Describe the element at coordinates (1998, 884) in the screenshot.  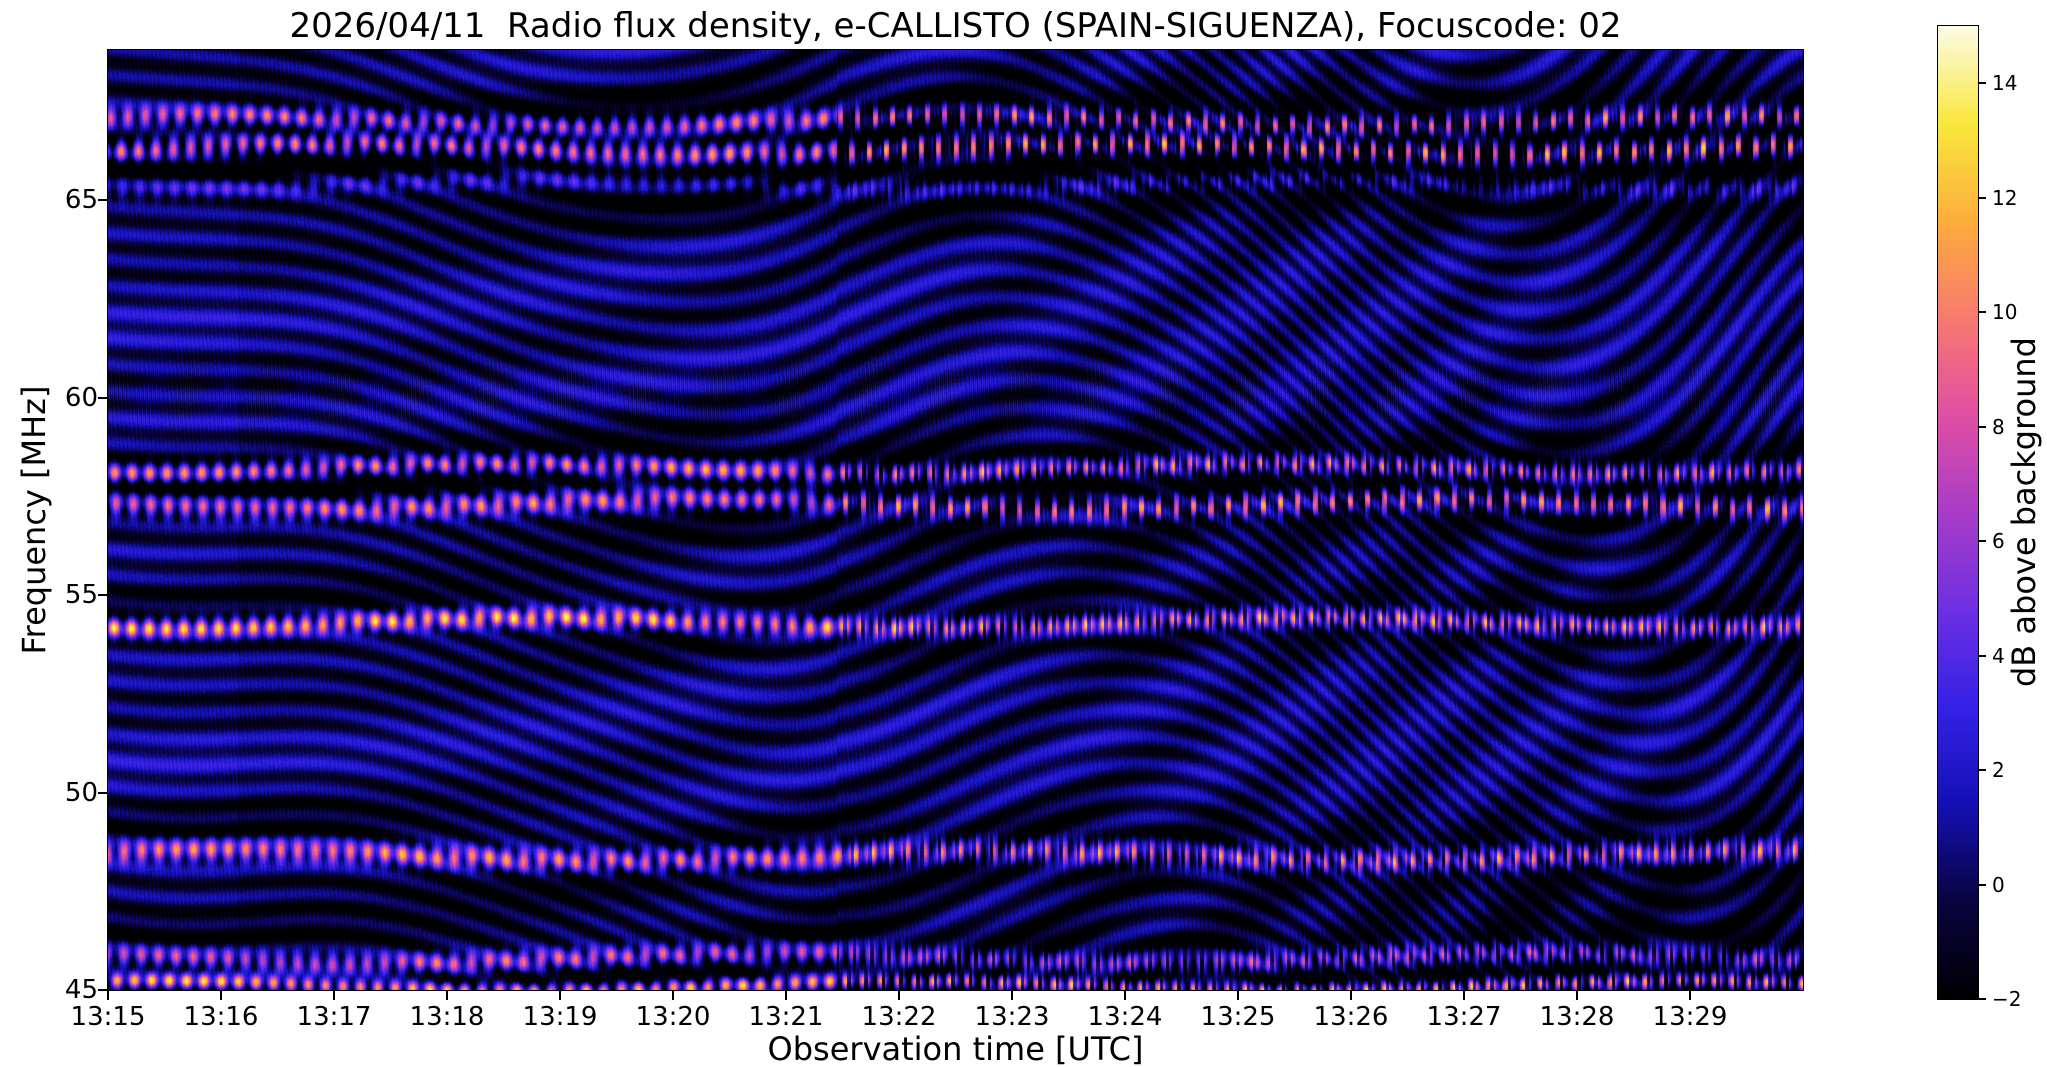
I see `colorbar-tick-label: 0` at that location.